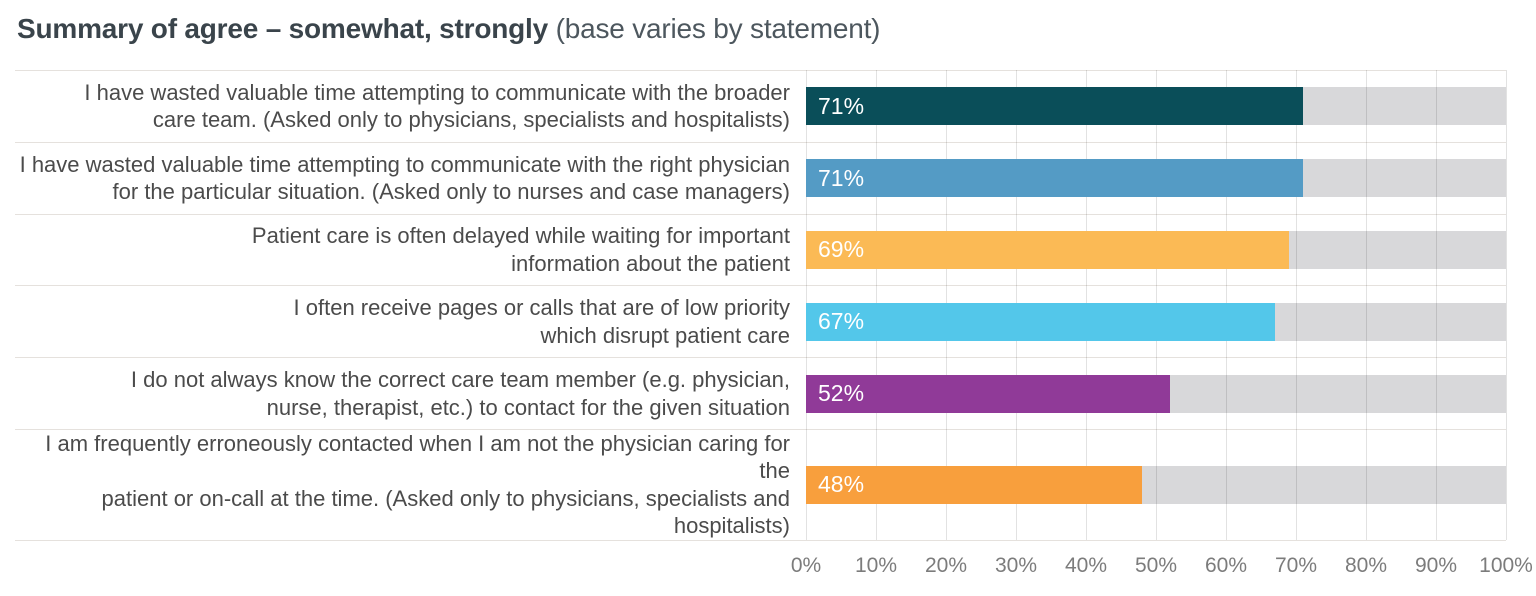 Image resolution: width=1536 pixels, height=596 pixels. Describe the element at coordinates (841, 484) in the screenshot. I see `bar-value-label: 48%` at that location.